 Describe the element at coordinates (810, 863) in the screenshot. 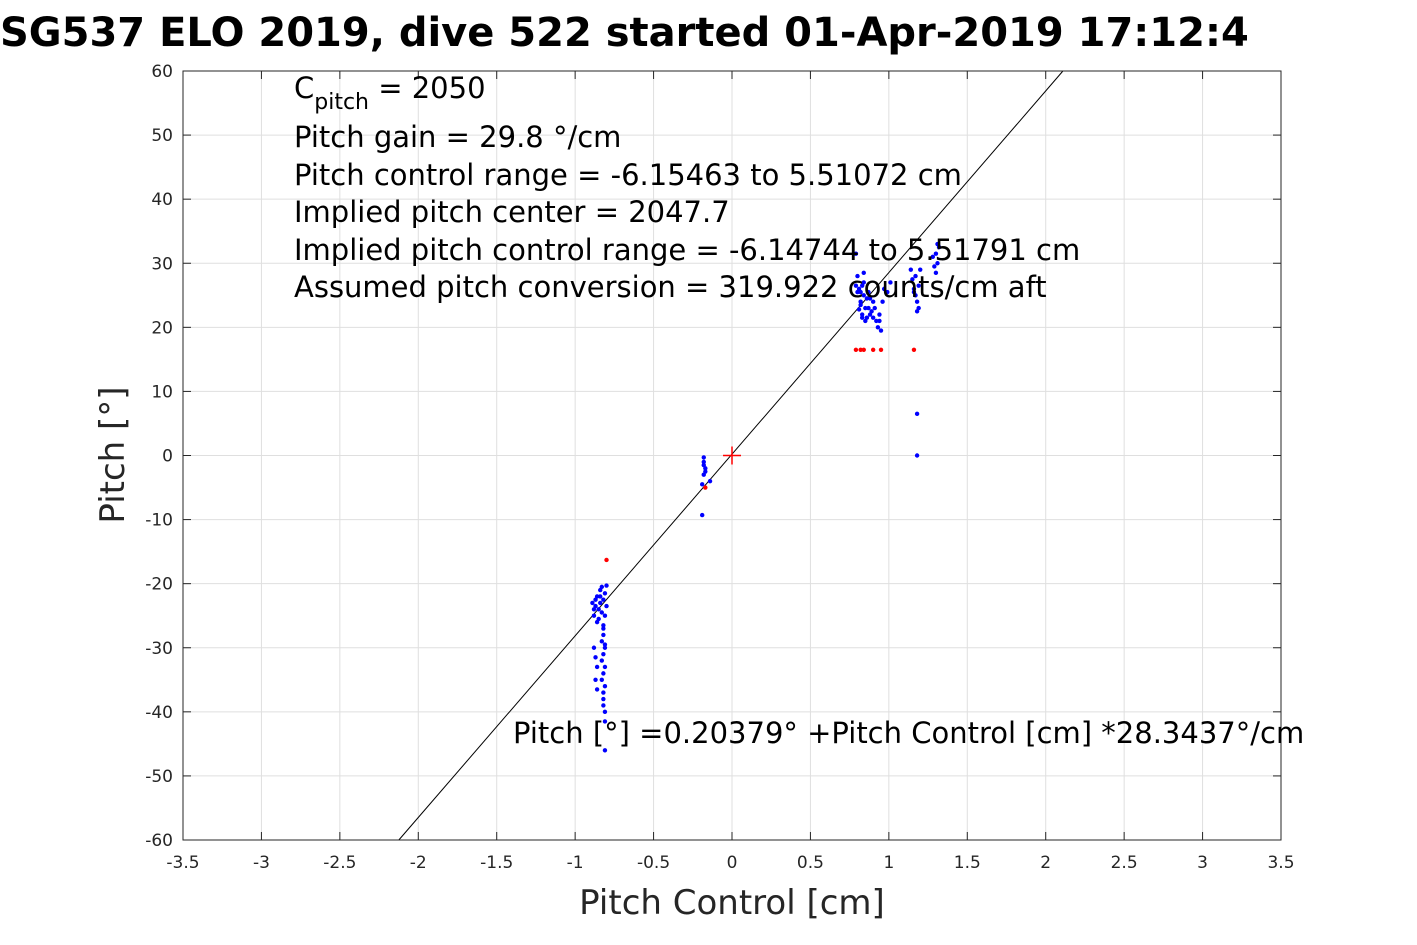

I see `x-tick-label: 0.5` at that location.